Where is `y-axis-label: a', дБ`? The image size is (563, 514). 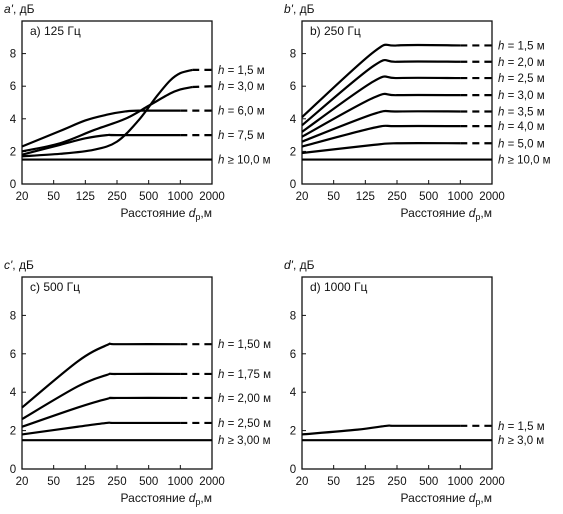
y-axis-label: a', дБ is located at coordinates (19, 9).